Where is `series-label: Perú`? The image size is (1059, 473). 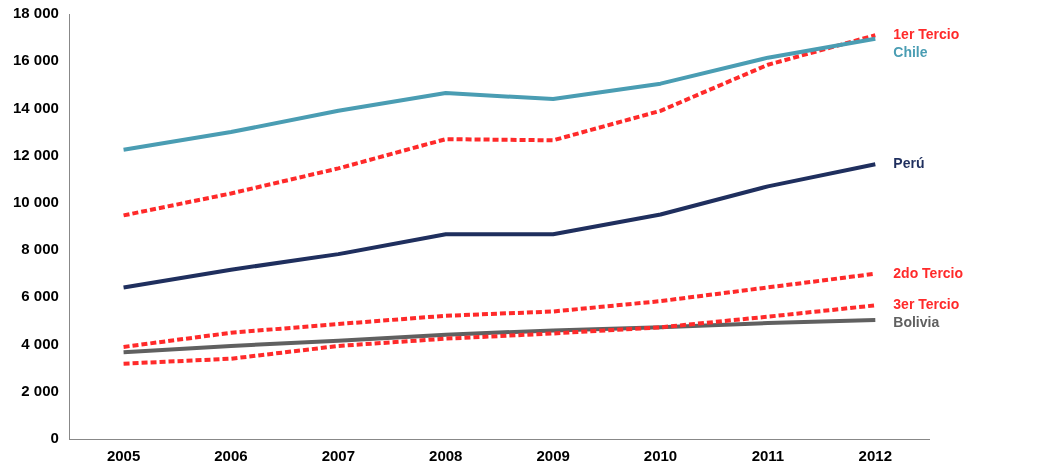 series-label: Perú is located at coordinates (909, 163).